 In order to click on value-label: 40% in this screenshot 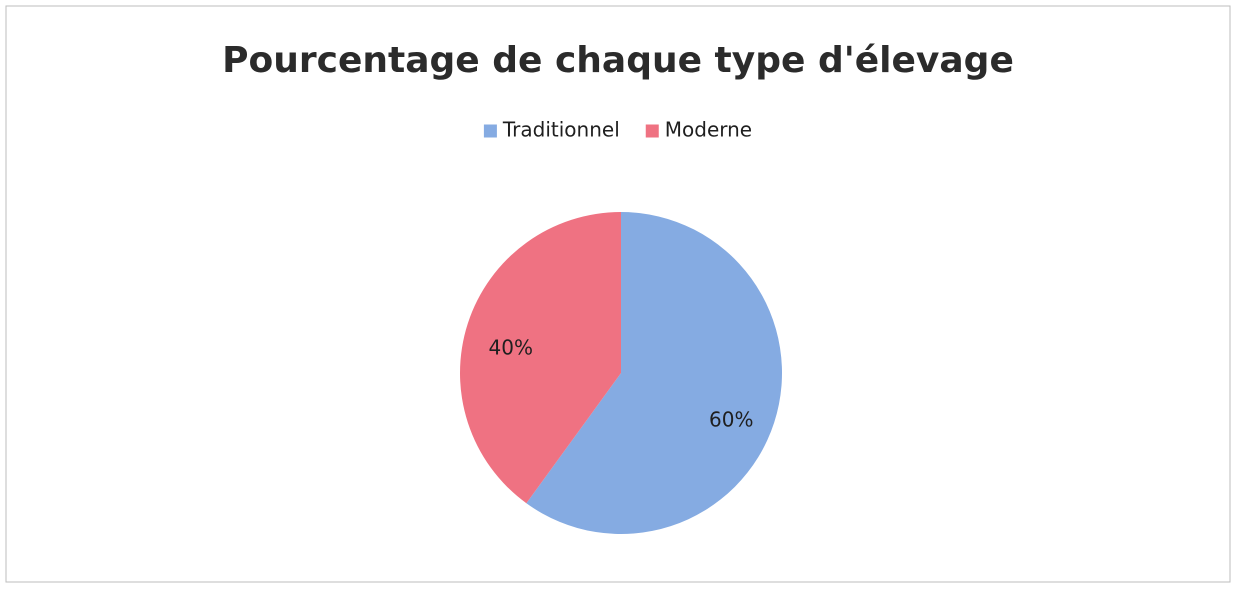, I will do `click(511, 348)`.